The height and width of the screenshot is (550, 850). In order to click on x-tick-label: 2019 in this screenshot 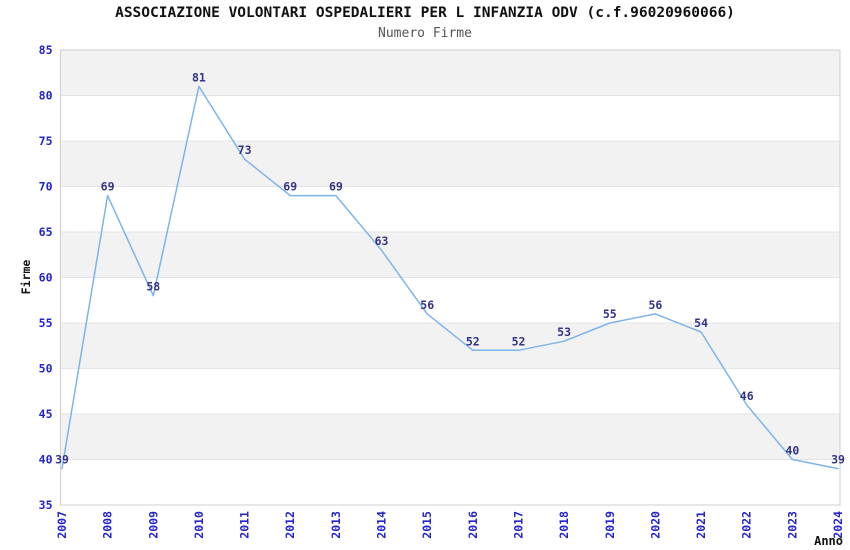, I will do `click(610, 525)`.